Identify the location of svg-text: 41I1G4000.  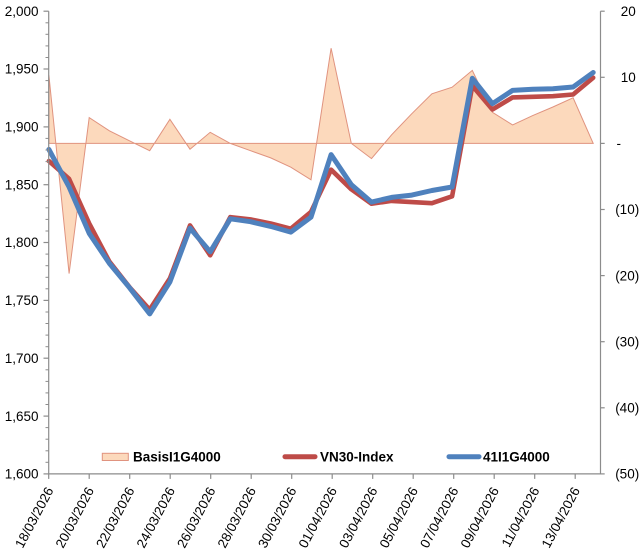
(516, 457).